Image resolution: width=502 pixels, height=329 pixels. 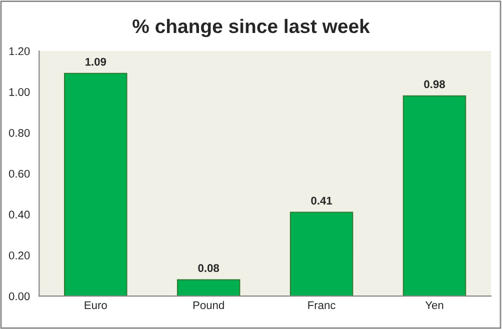 I want to click on y-tick-label: 0.40, so click(x=19, y=214).